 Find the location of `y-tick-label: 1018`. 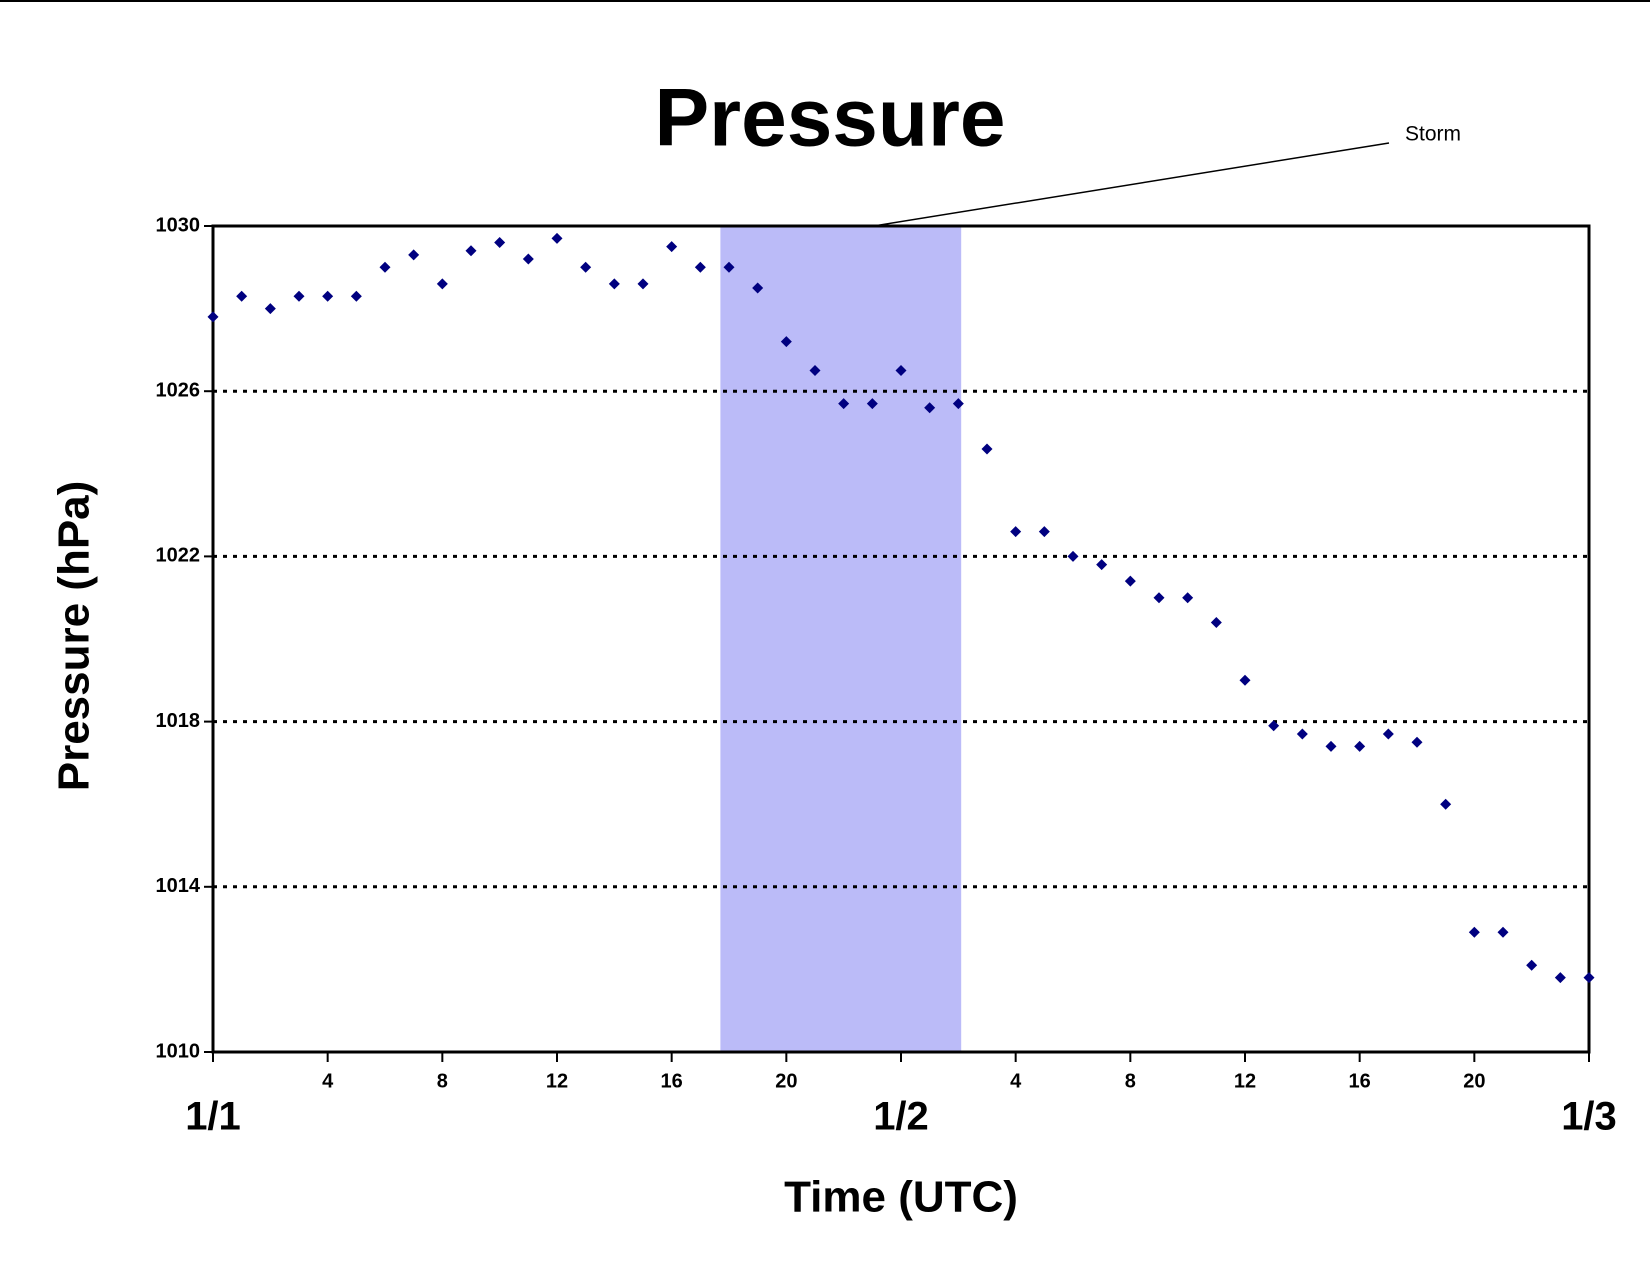

y-tick-label: 1018 is located at coordinates (178, 721).